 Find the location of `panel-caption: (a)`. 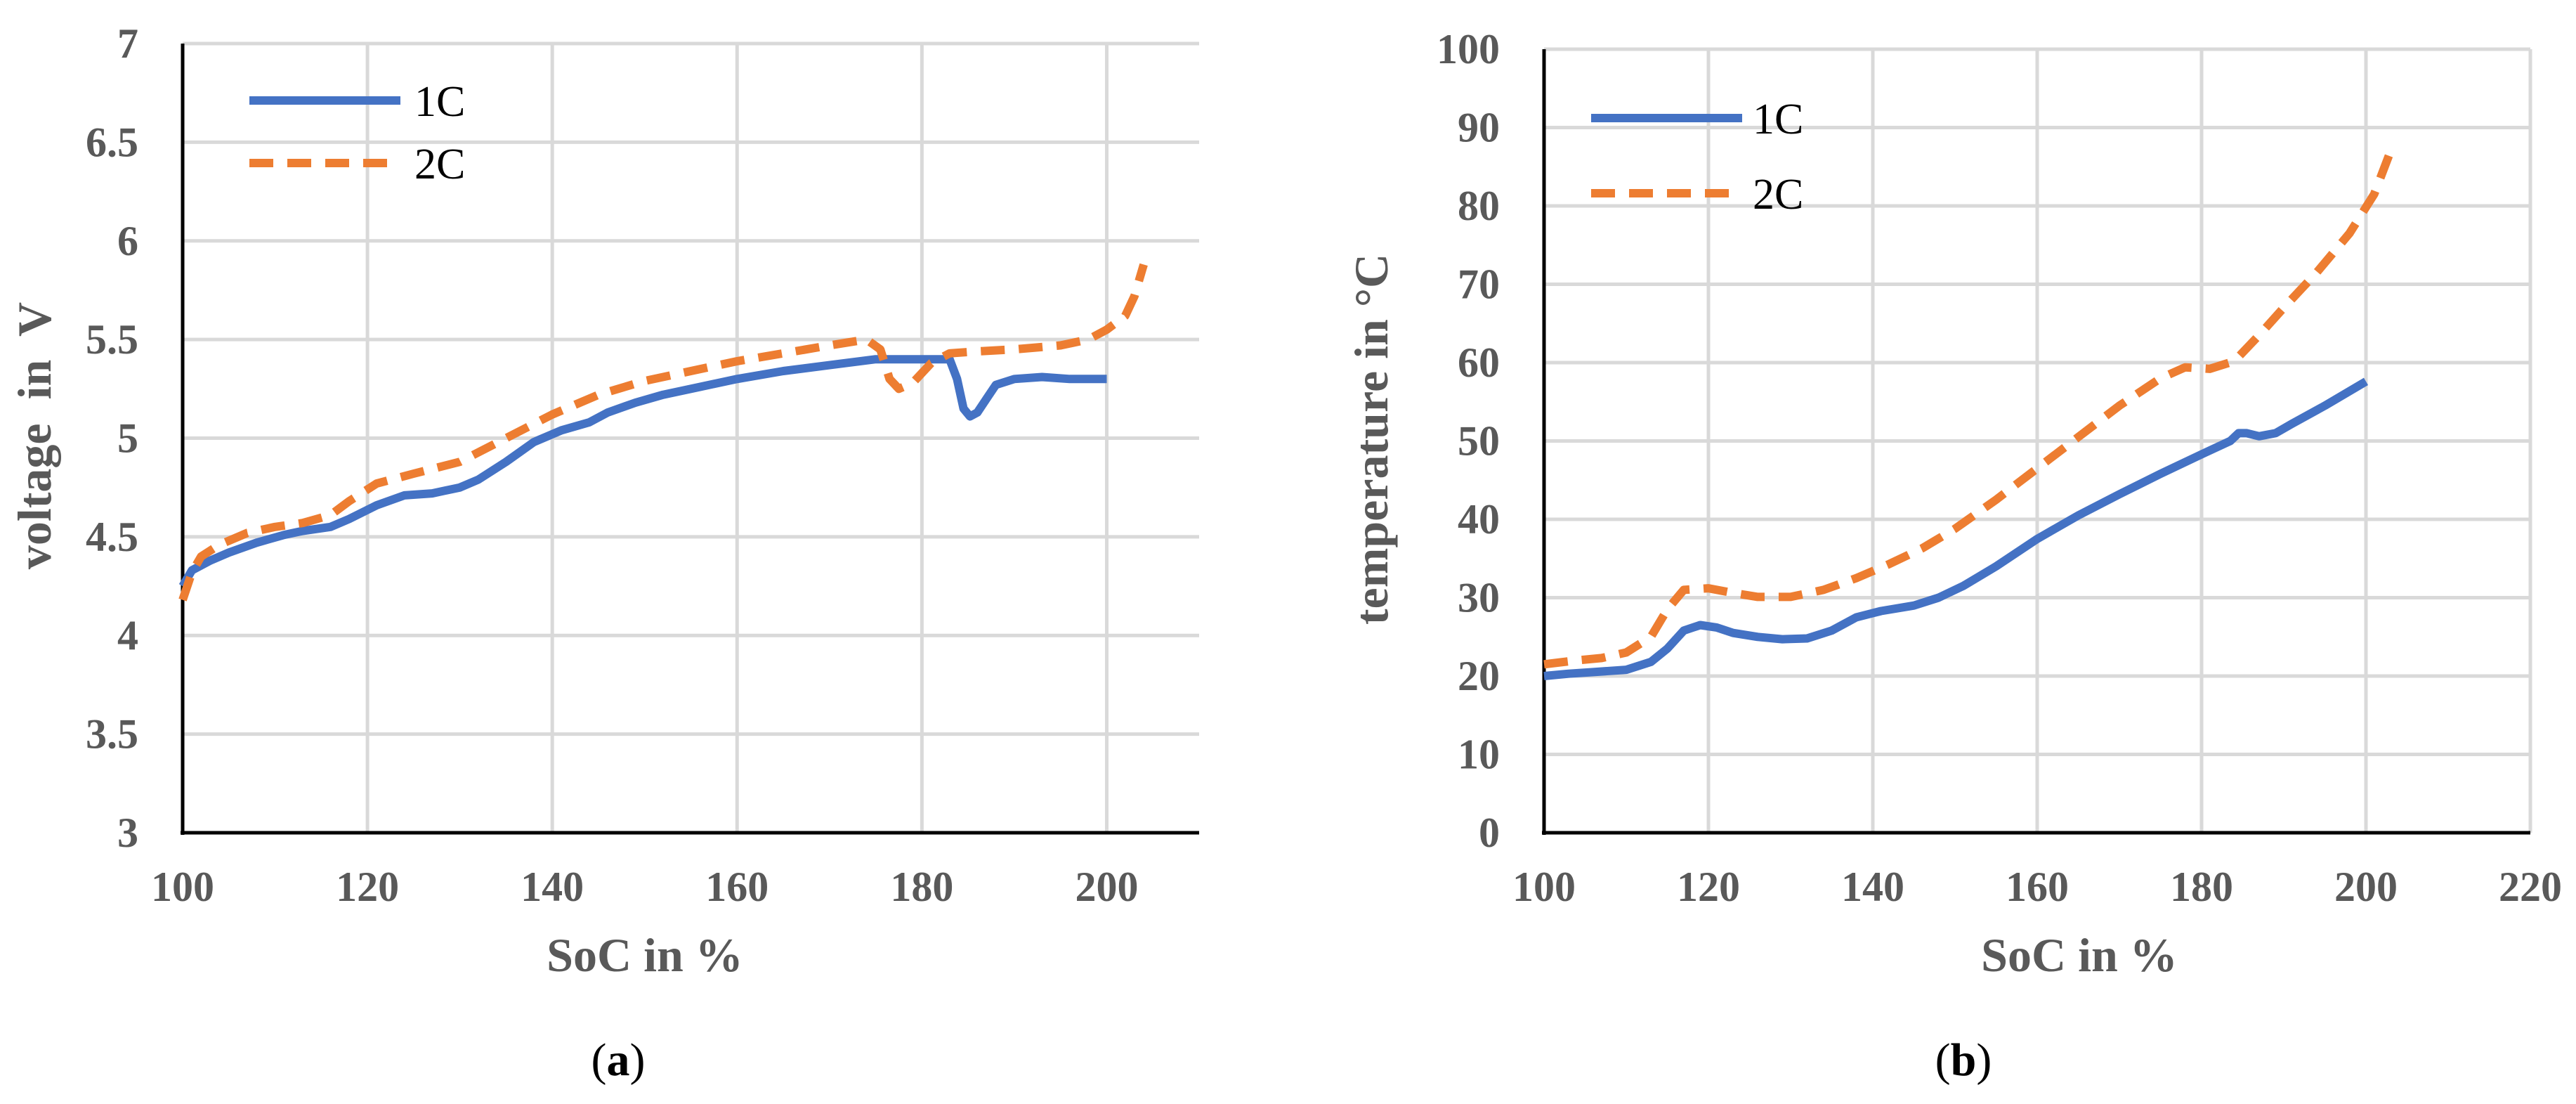

panel-caption: (a) is located at coordinates (618, 1060).